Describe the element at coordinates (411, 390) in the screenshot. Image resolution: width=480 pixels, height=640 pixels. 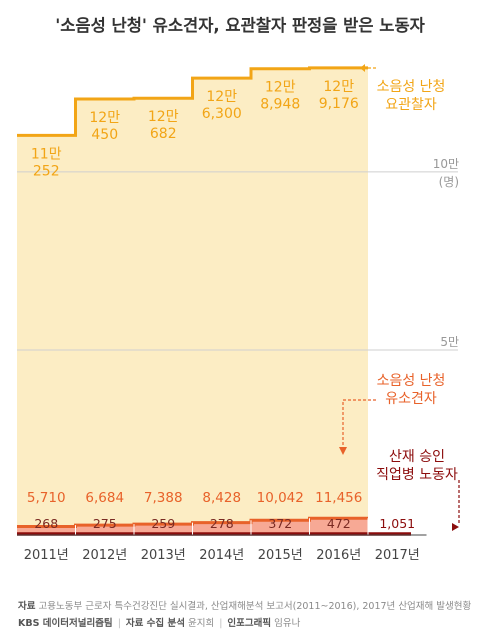
I see `legend-findings: 소음성 난청 유소견자` at that location.